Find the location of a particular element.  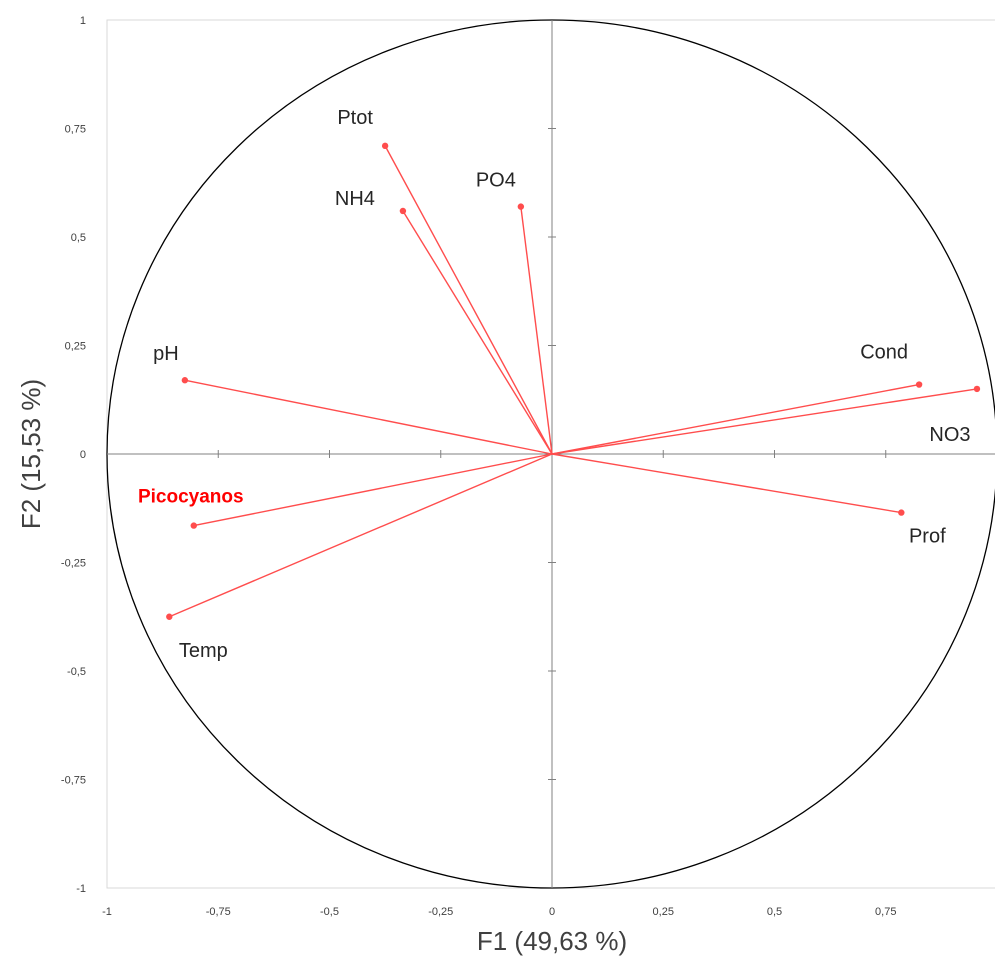

y-tick-label: -0,5 is located at coordinates (76, 672).